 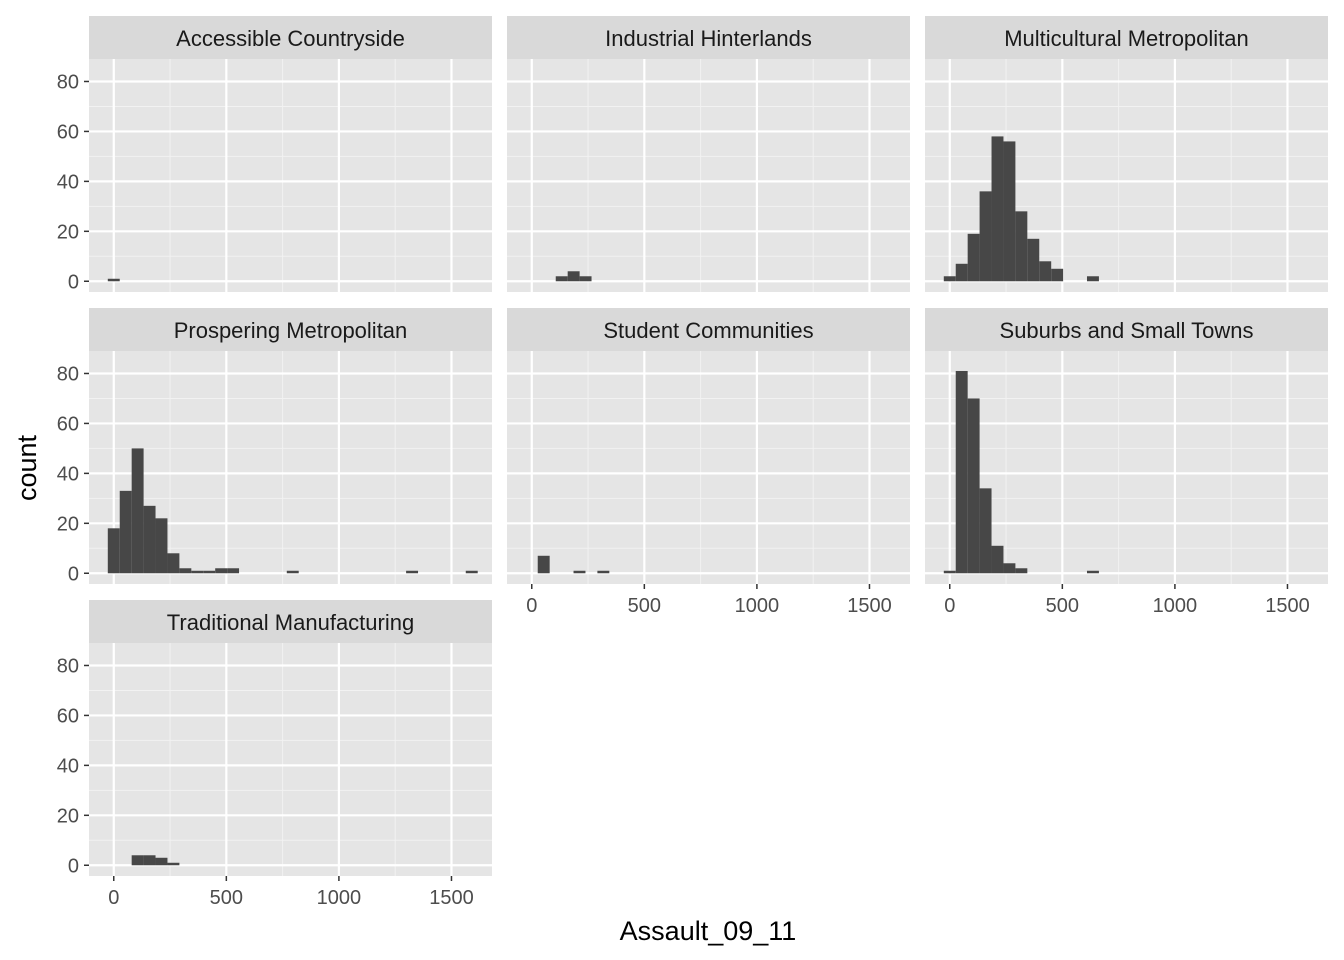 I want to click on facet-strip-label: Accessible Countryside, so click(x=290, y=38).